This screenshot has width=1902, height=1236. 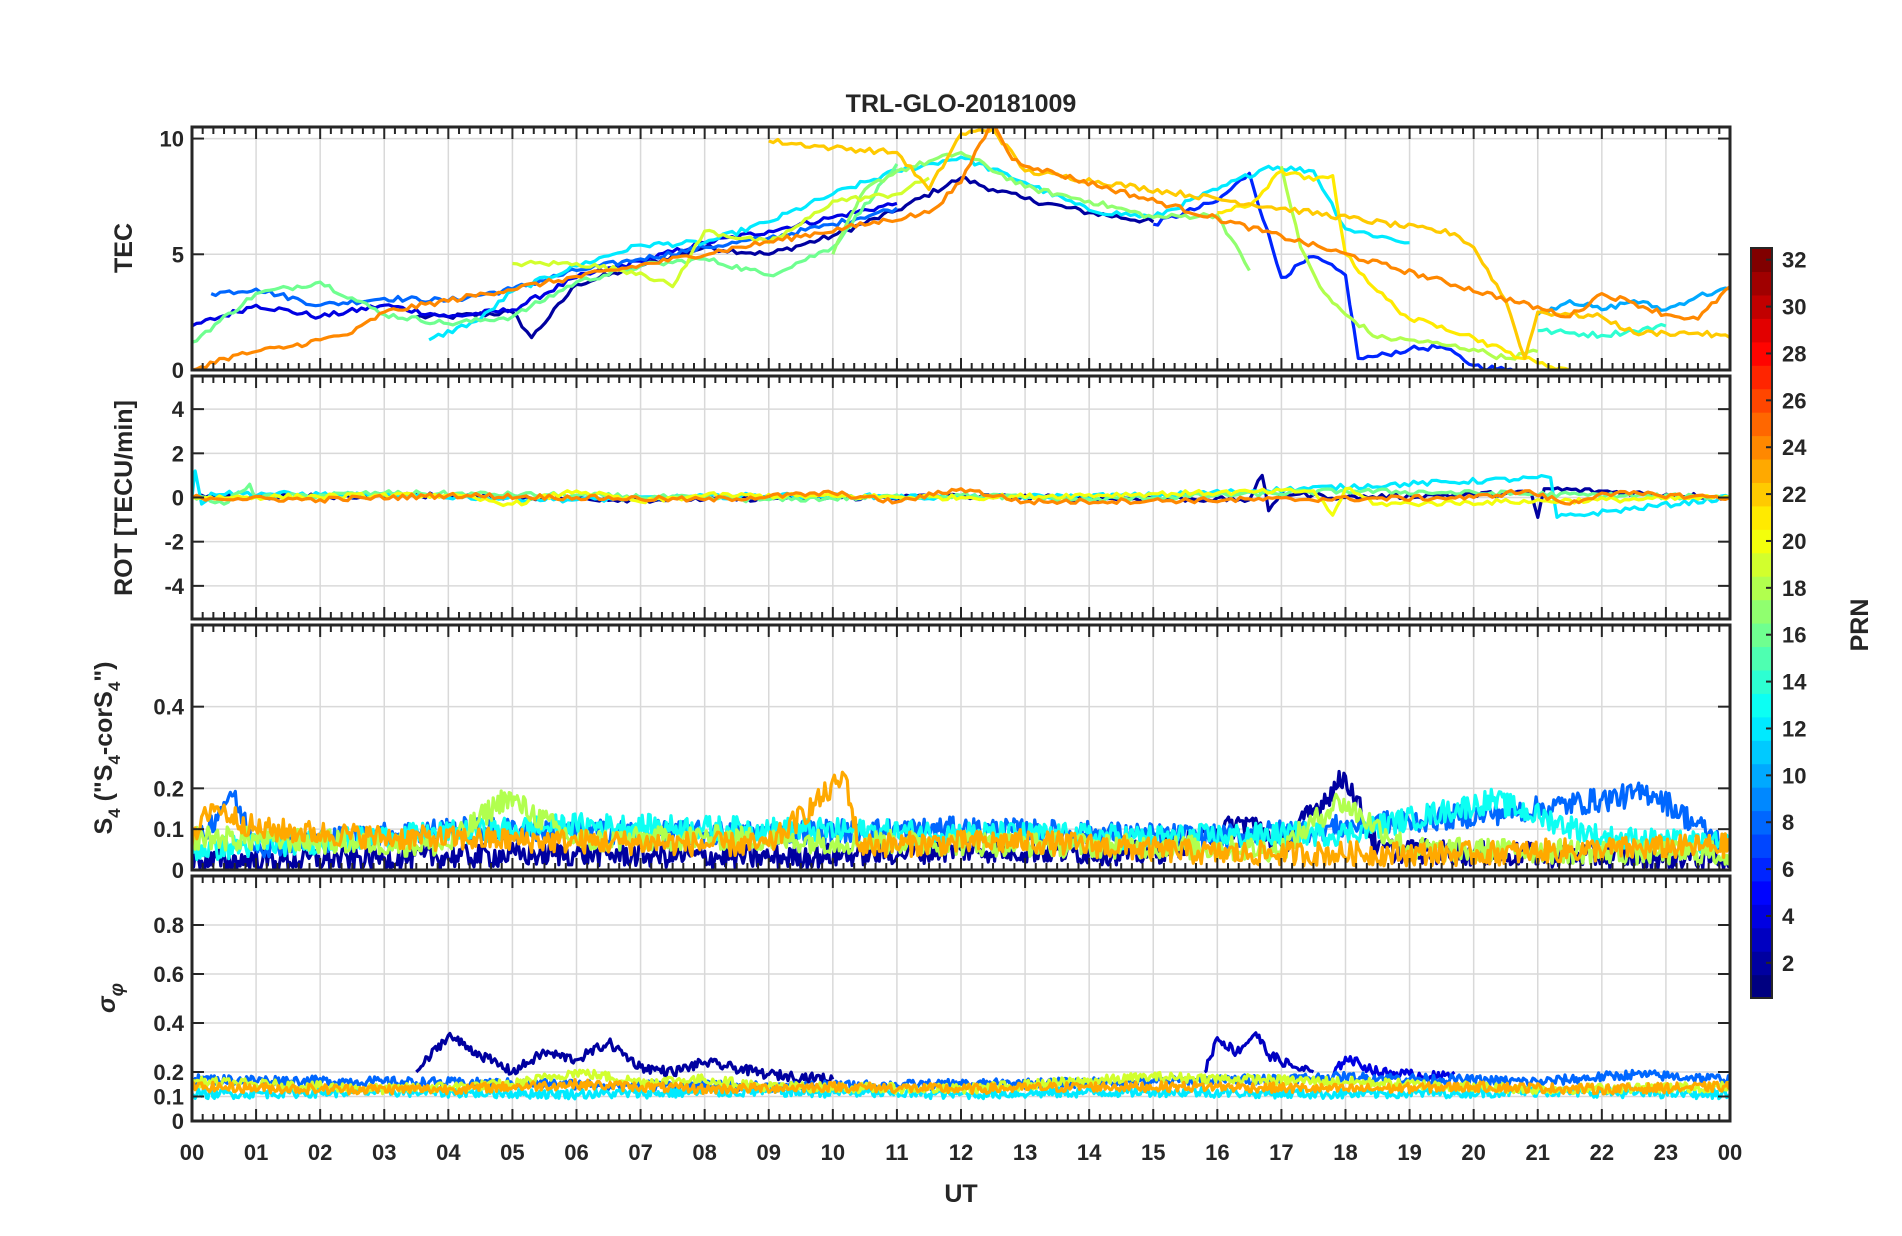 I want to click on series-line-sigma-prn8, so click(x=961, y=1080).